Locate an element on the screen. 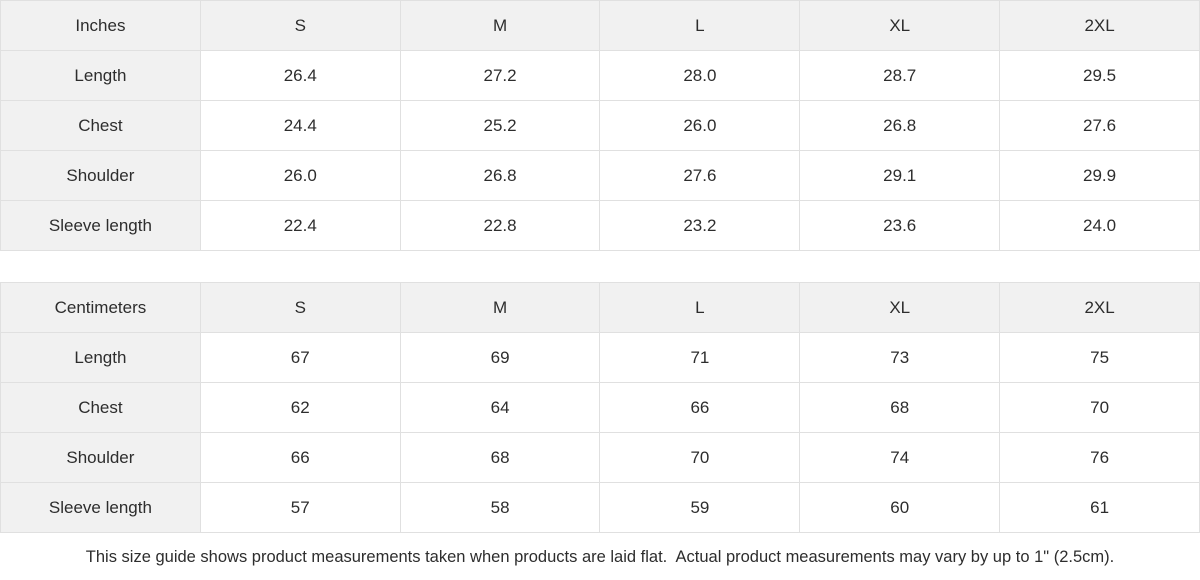 The height and width of the screenshot is (580, 1200). measurement-cell: 28.0 is located at coordinates (700, 75).